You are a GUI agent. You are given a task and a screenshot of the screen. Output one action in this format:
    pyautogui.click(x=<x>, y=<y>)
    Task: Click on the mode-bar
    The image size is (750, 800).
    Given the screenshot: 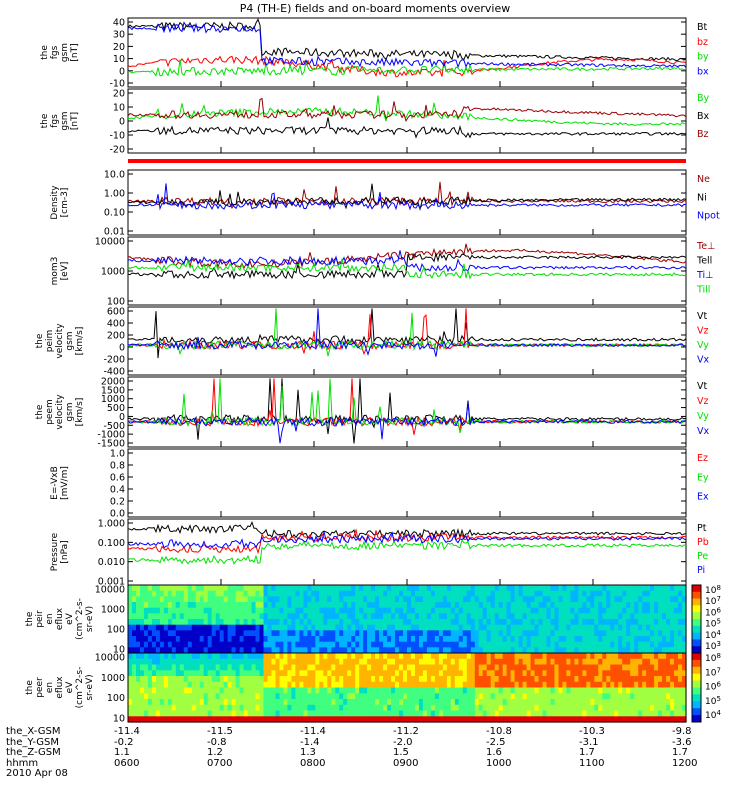 What is the action you would take?
    pyautogui.click(x=407, y=161)
    